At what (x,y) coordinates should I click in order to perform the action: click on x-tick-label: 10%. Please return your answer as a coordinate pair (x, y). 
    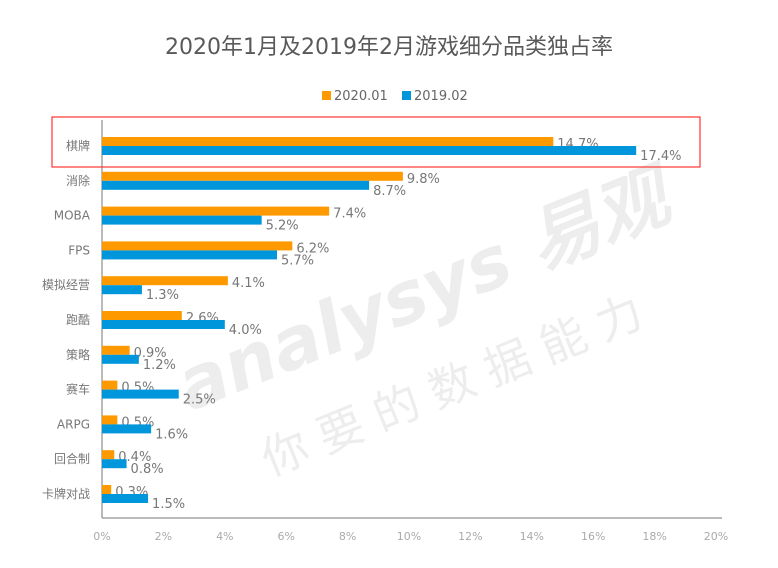
    Looking at the image, I should click on (409, 536).